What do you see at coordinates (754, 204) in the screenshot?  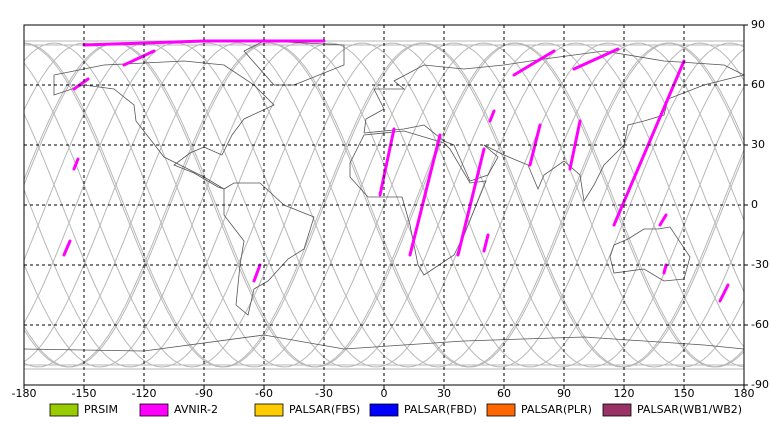 I see `y-tick-label: 0` at bounding box center [754, 204].